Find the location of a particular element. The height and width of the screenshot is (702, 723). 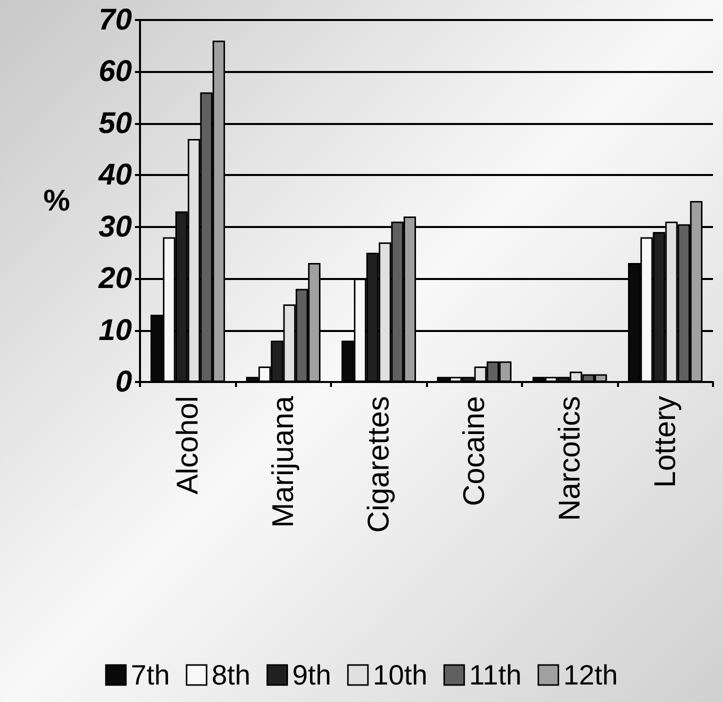

legend-label: 8th is located at coordinates (231, 675).